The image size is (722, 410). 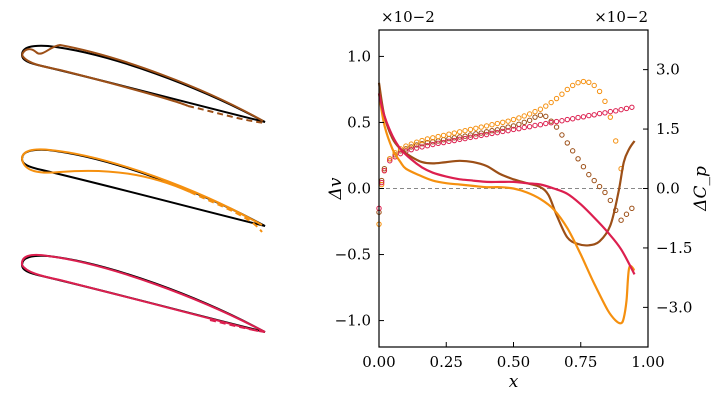 What do you see at coordinates (226, 212) in the screenshot?
I see `airfoil-trailing-dashed` at bounding box center [226, 212].